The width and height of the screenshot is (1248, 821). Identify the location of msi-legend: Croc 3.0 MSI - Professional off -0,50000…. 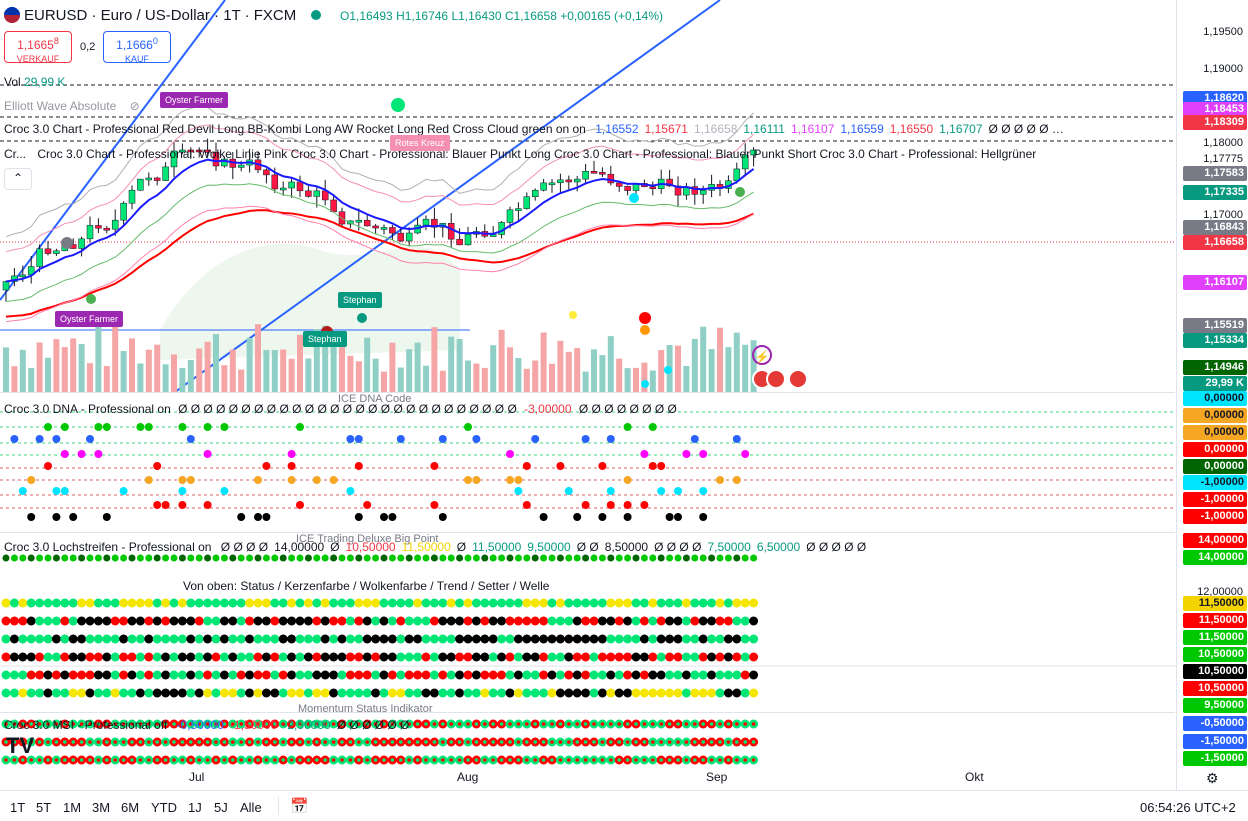
(206, 725).